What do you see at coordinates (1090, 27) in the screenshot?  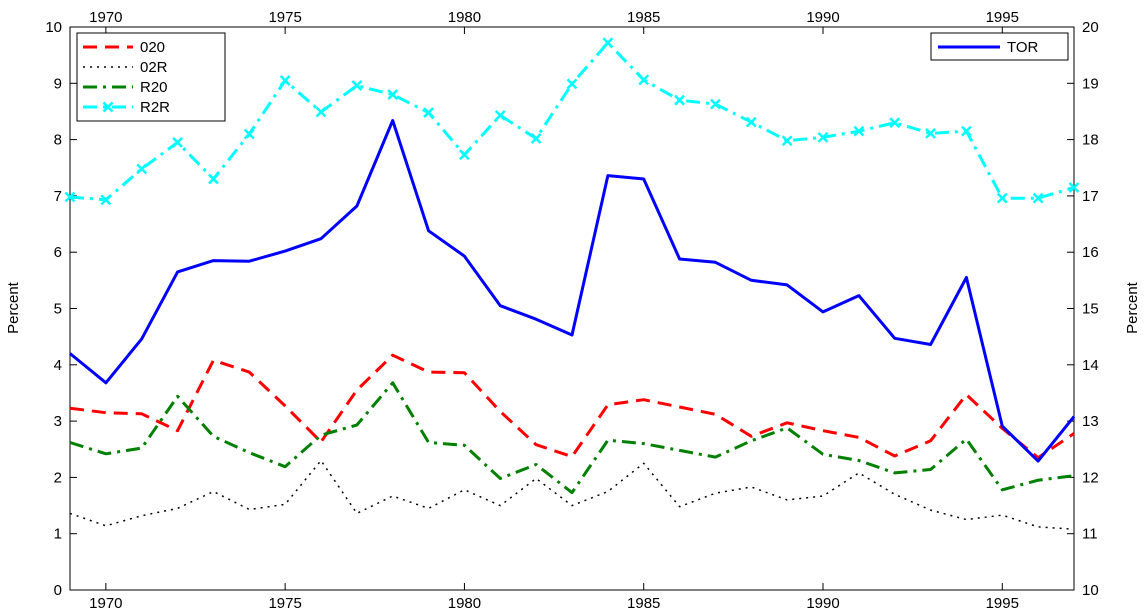 I see `y-tick-label-right: 20` at bounding box center [1090, 27].